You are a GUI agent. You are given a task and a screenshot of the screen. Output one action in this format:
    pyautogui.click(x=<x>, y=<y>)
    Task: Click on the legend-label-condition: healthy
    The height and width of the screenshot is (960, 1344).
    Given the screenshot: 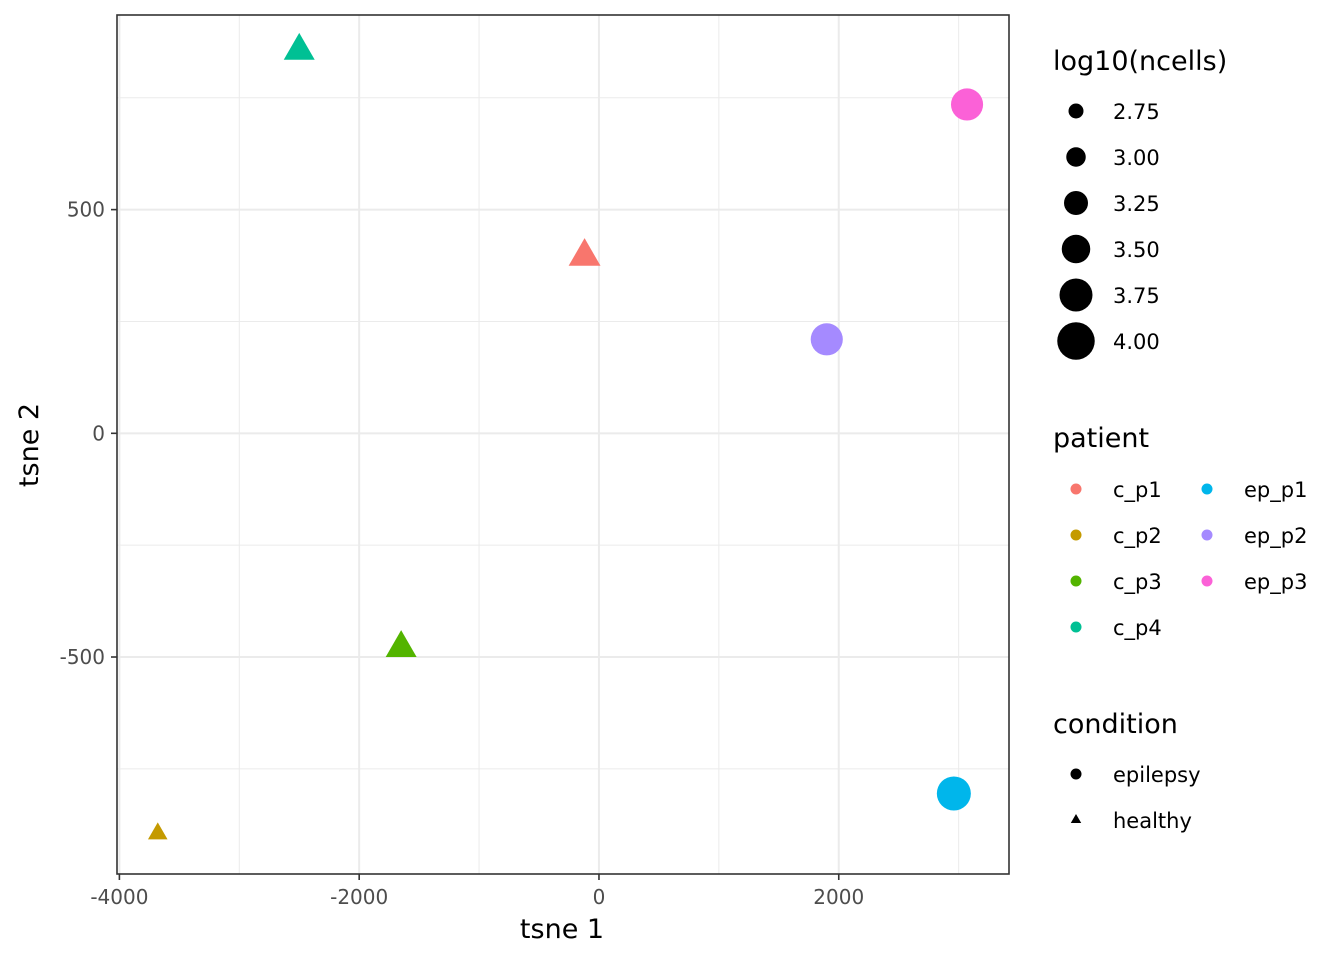 What is the action you would take?
    pyautogui.click(x=1152, y=821)
    